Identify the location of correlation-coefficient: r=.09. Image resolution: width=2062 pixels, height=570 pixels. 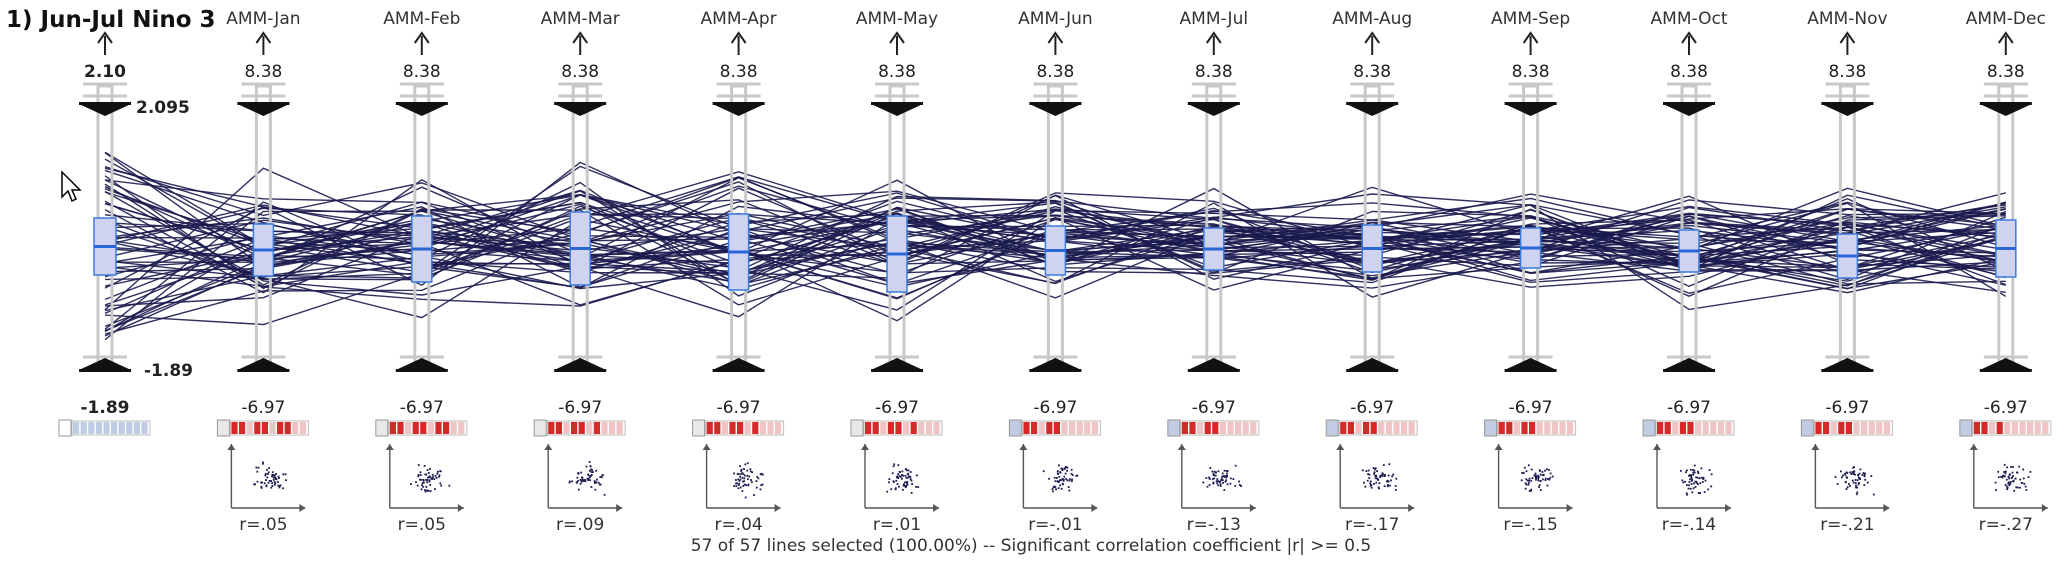
(580, 525).